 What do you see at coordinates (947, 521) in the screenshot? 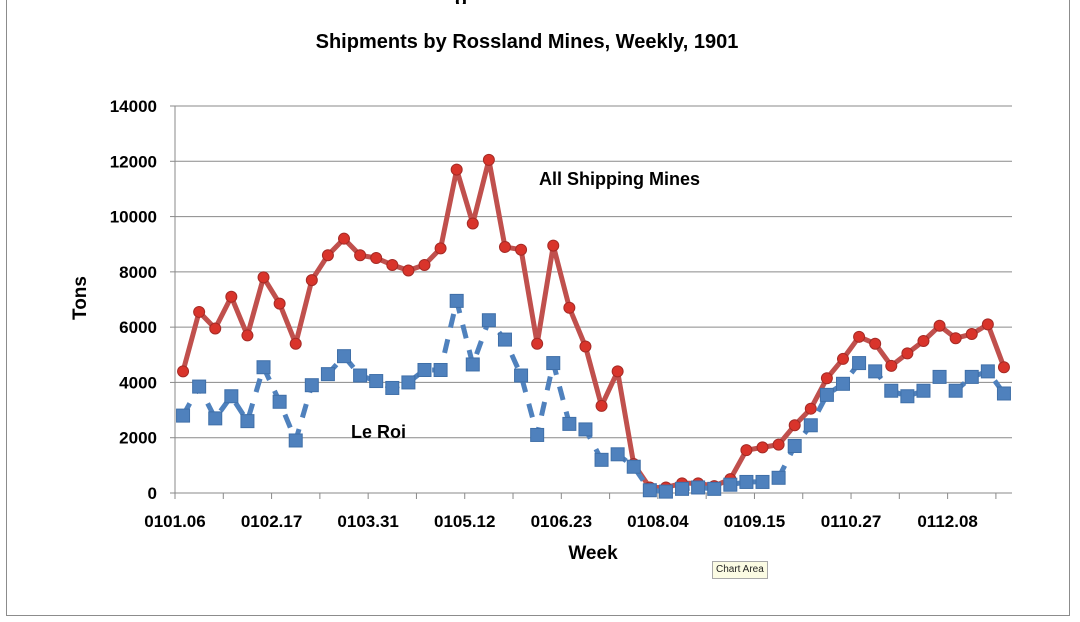
I see `x-tick-label: 0112.08` at bounding box center [947, 521].